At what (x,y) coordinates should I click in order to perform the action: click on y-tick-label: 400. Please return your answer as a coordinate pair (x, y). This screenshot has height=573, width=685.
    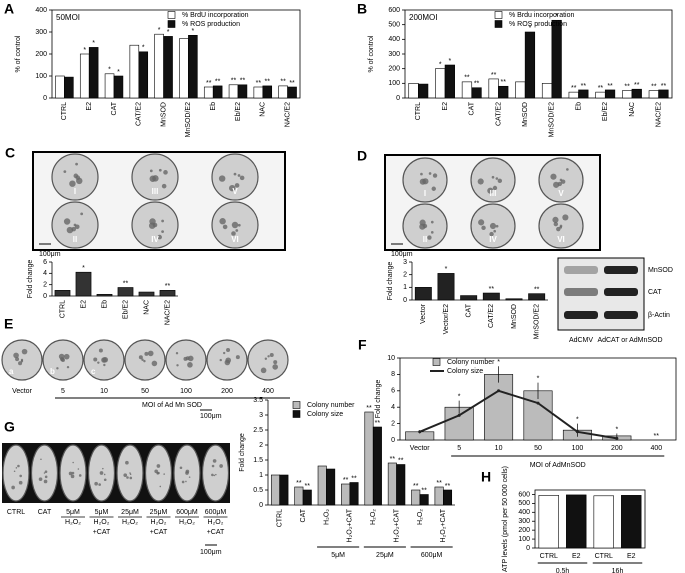
    Looking at the image, I should click on (41, 10).